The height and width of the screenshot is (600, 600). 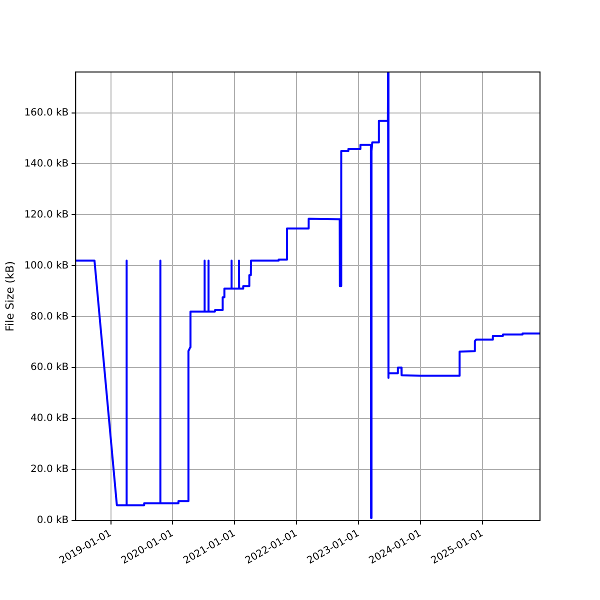 What do you see at coordinates (46, 214) in the screenshot?
I see `y-tick-label: 120.0 kB` at bounding box center [46, 214].